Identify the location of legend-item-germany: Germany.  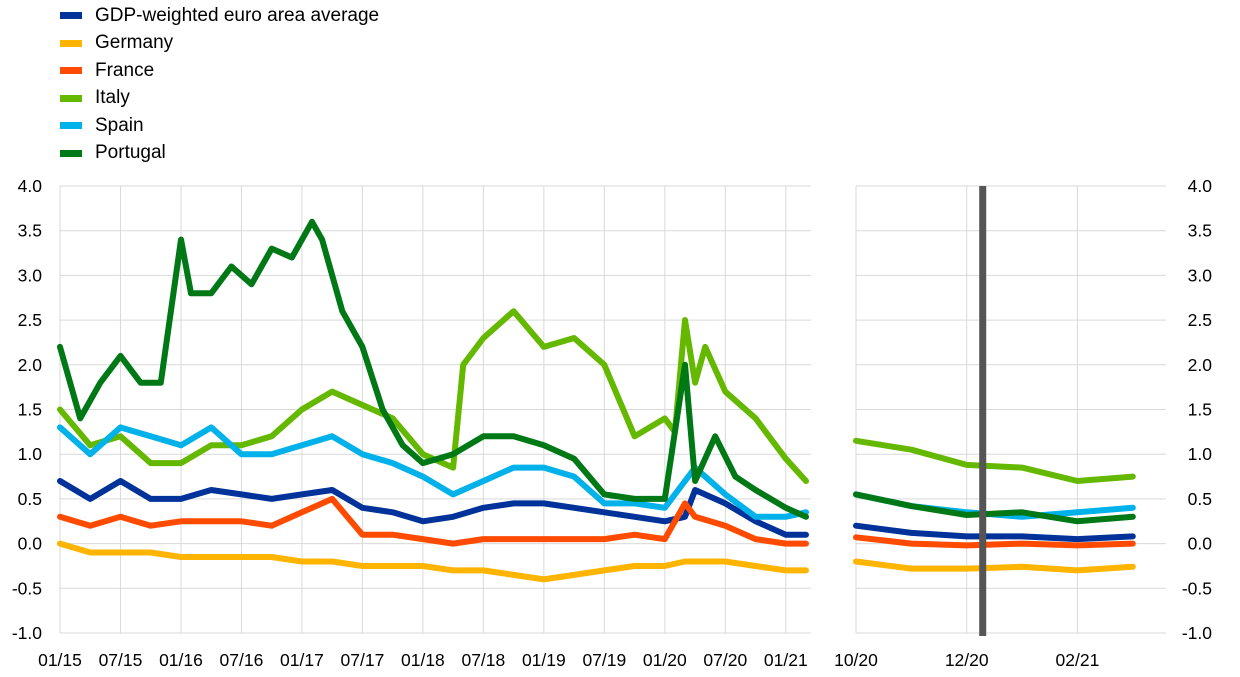
(219, 44).